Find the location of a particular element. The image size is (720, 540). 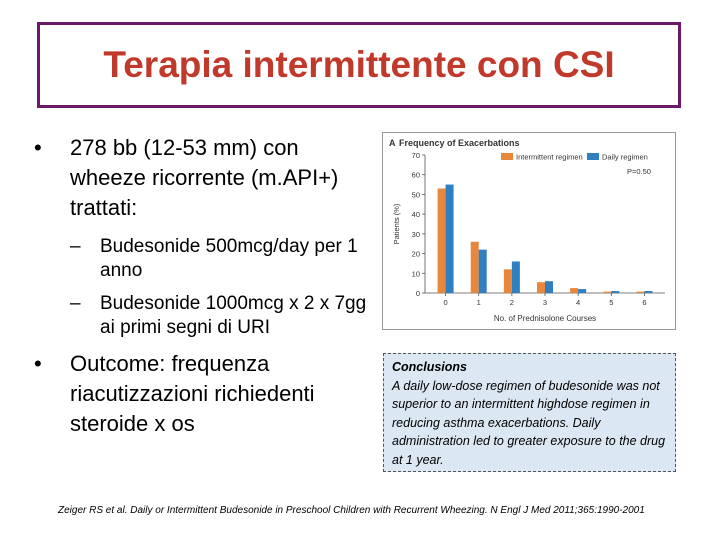

slide-title: Terapia intermittente con CSI is located at coordinates (359, 64).